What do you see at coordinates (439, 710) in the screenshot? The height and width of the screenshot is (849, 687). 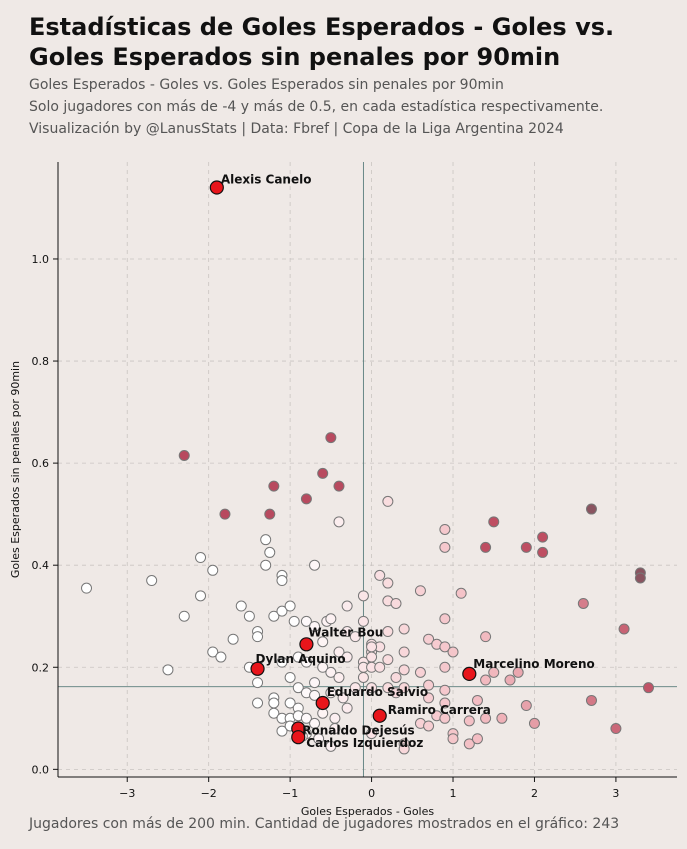 I see `point-label: Ramiro Carrera` at bounding box center [439, 710].